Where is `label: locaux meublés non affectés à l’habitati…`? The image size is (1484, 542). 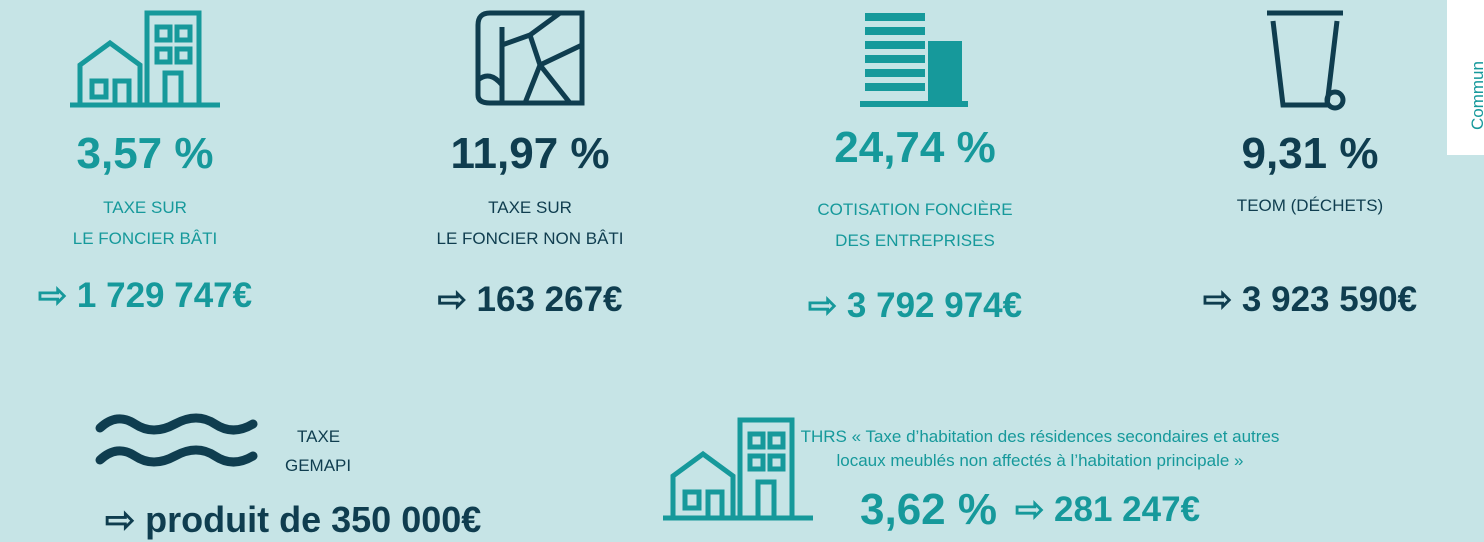 label: locaux meublés non affectés à l’habitati… is located at coordinates (1040, 460).